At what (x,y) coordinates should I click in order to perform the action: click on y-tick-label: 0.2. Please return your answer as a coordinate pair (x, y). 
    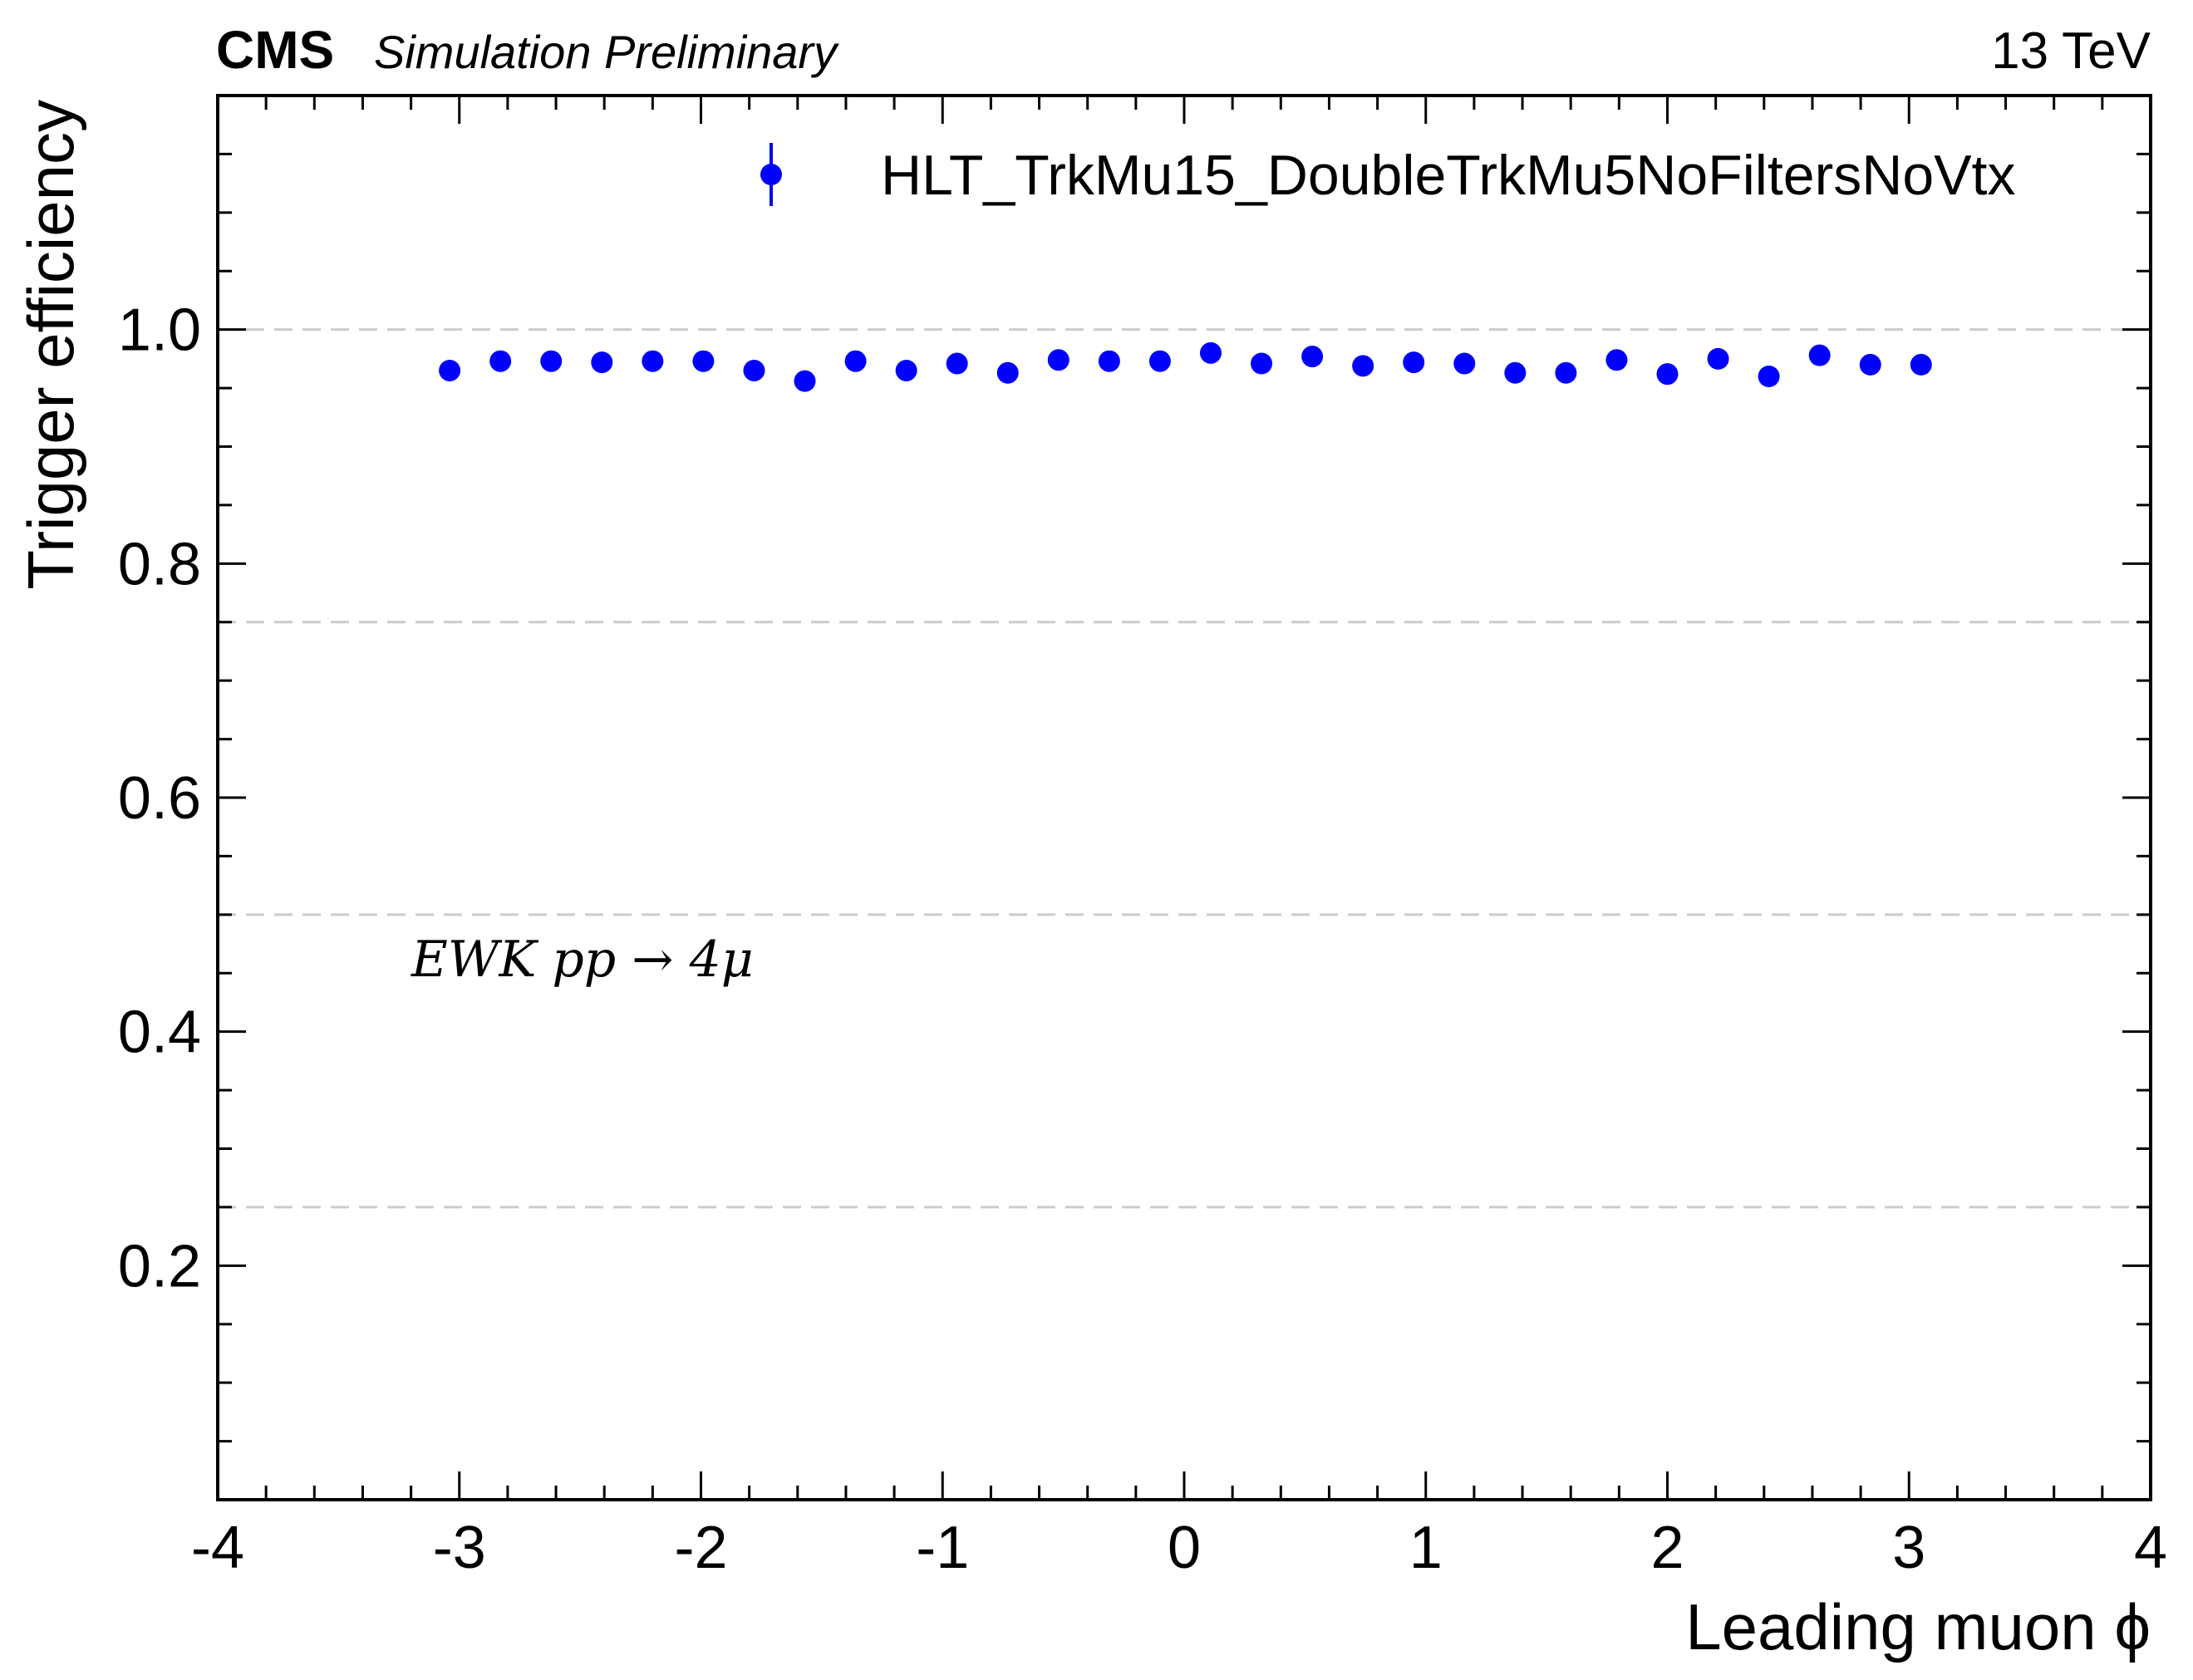
    Looking at the image, I should click on (159, 1266).